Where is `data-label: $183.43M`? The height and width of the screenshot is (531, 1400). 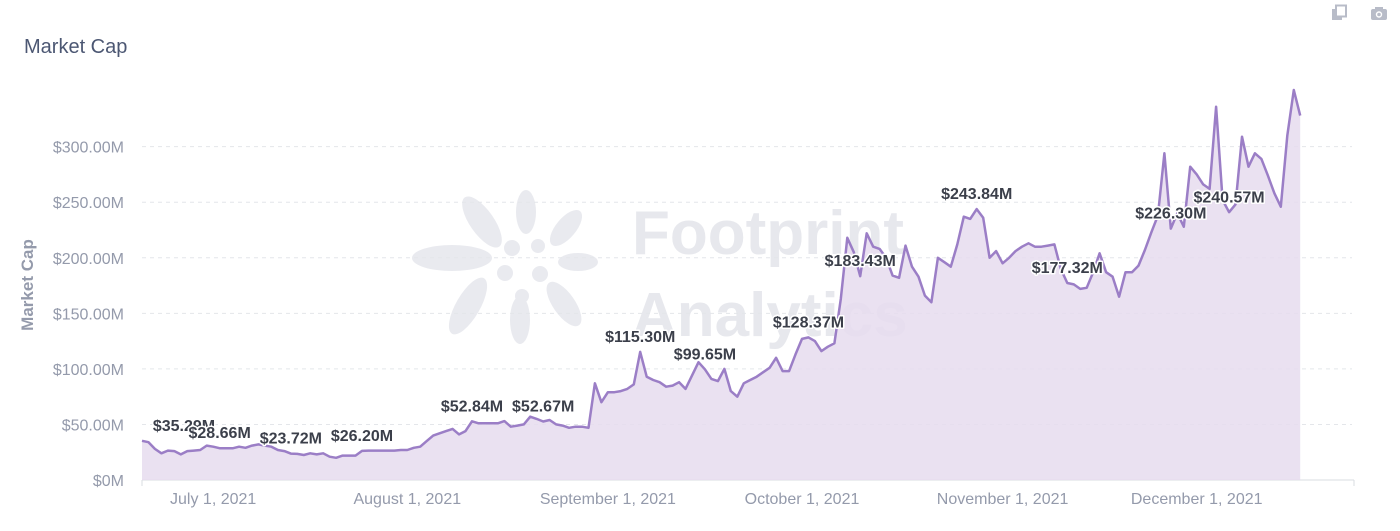
data-label: $183.43M is located at coordinates (860, 261).